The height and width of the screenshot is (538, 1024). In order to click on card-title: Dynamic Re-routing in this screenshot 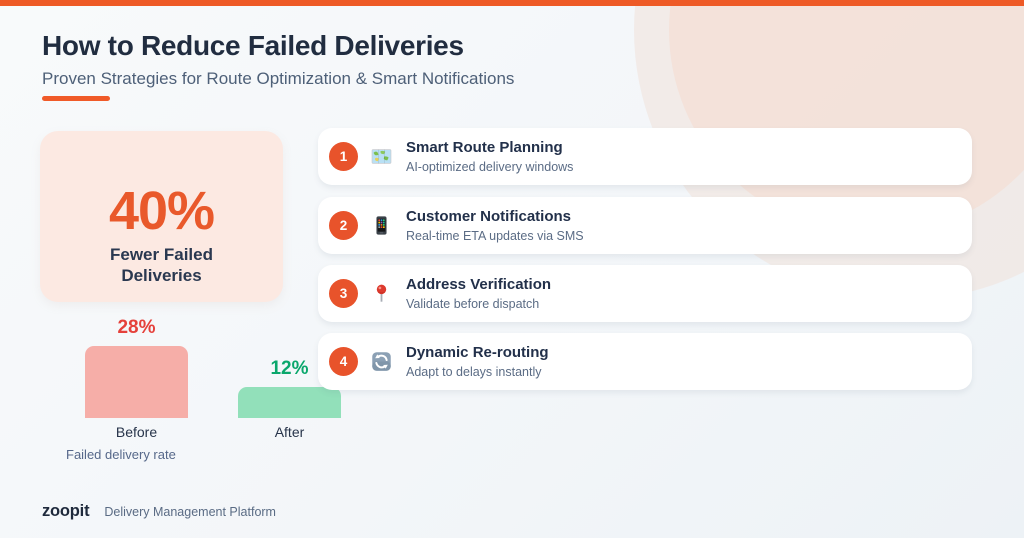, I will do `click(477, 352)`.